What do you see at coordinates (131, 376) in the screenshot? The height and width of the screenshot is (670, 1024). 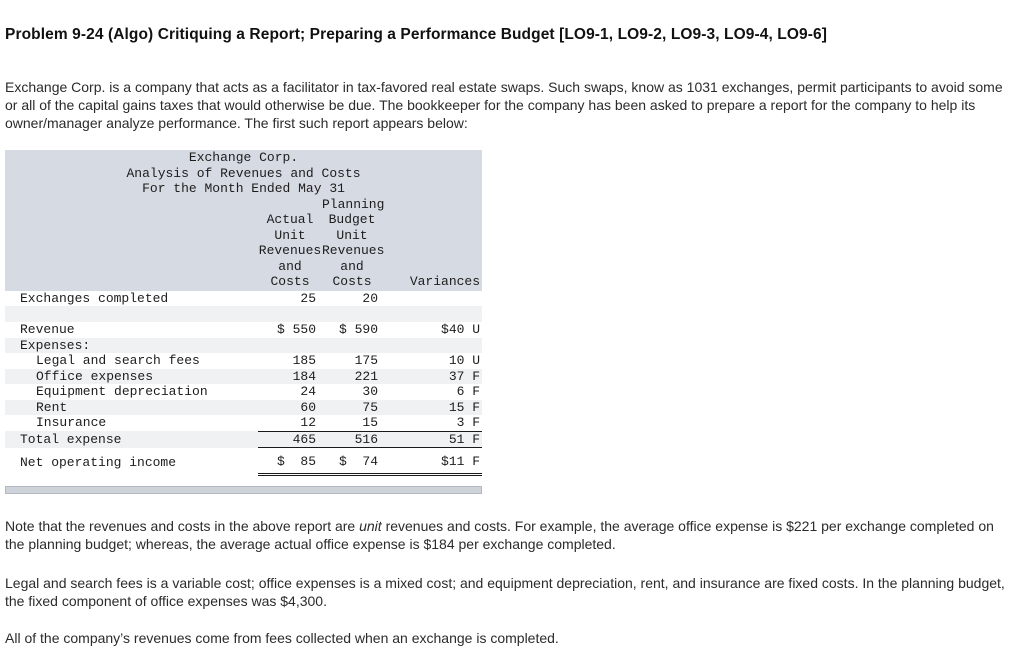 I see `row-label: Office expenses` at bounding box center [131, 376].